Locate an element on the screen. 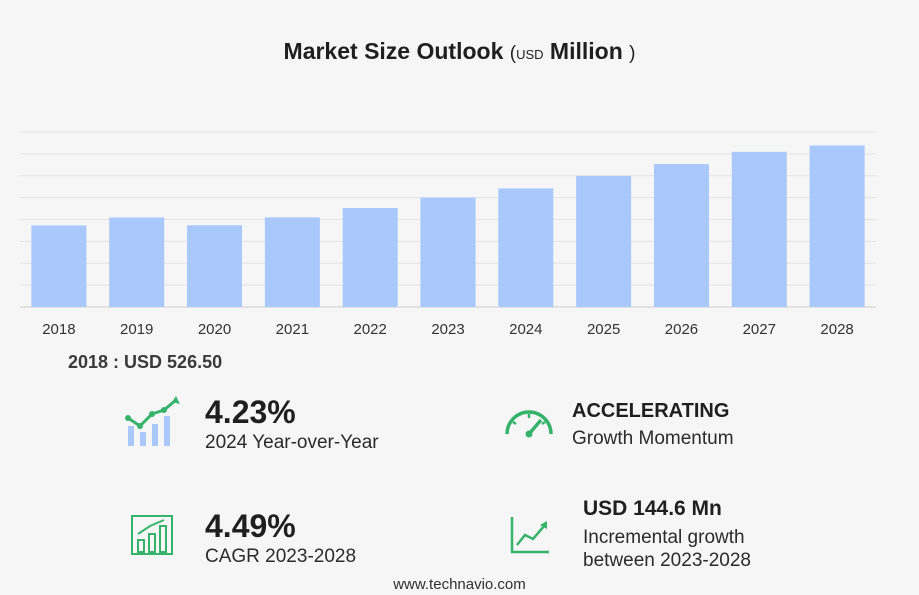  x-tick-label: 2023 is located at coordinates (447, 329).